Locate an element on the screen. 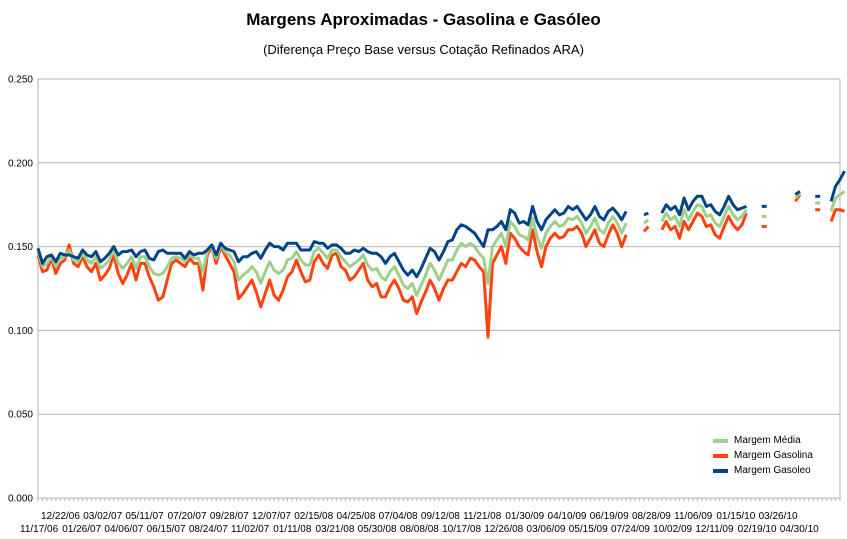  x-tick-label-top: 05/11/07 is located at coordinates (144, 516).